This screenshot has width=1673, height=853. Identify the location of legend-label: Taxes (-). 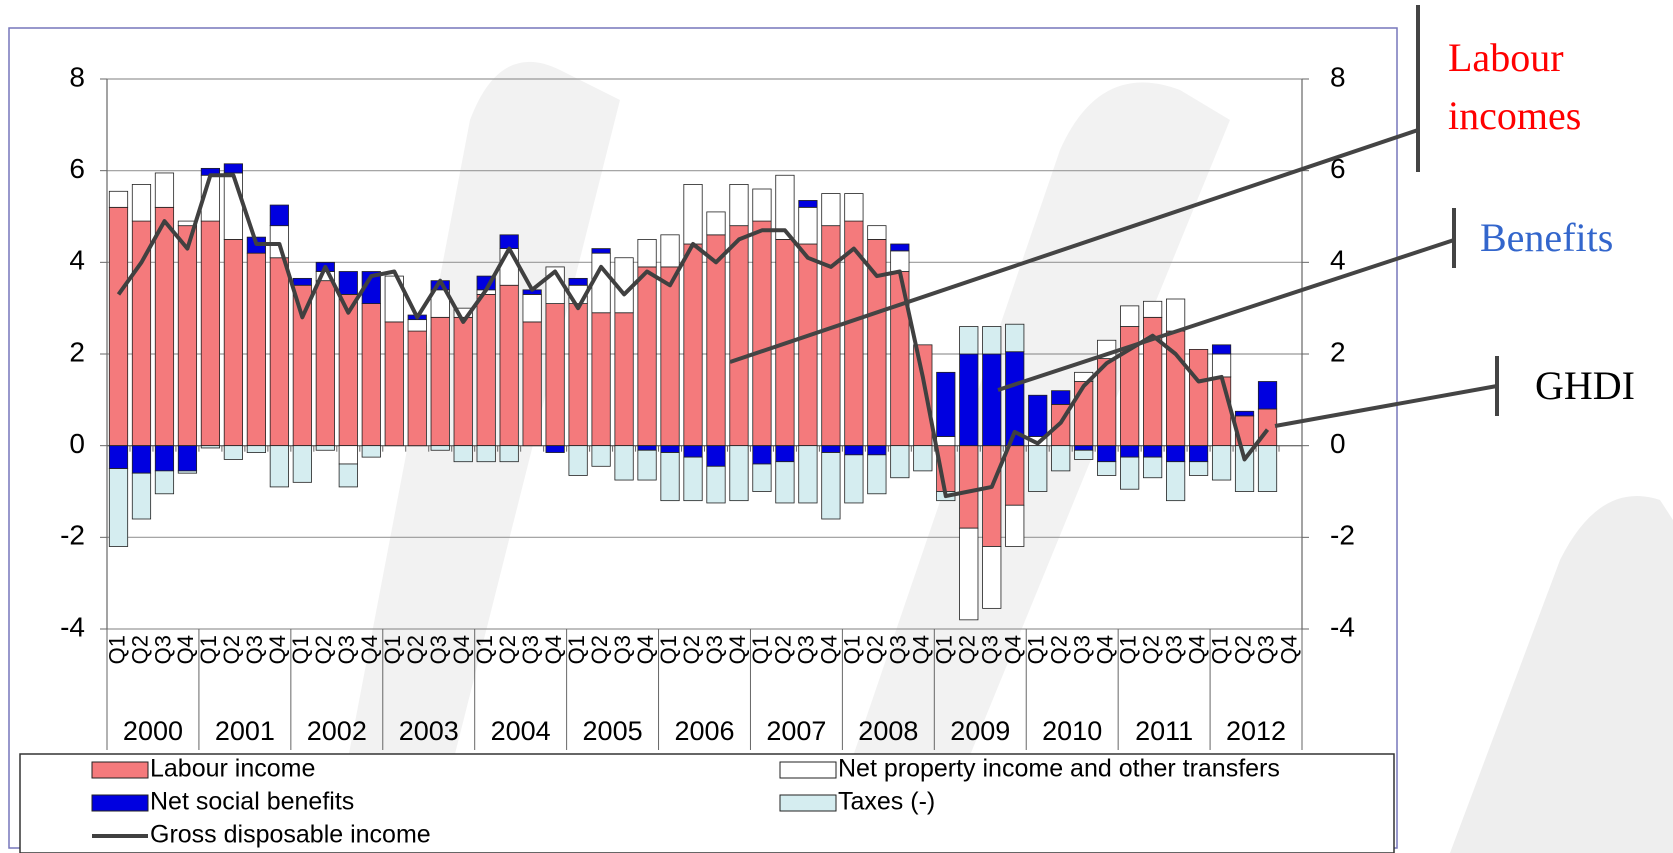
(886, 802).